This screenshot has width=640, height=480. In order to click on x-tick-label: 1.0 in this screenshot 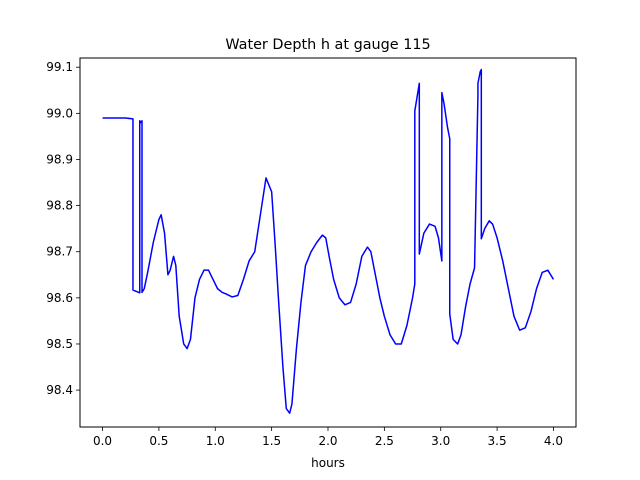, I will do `click(215, 441)`.